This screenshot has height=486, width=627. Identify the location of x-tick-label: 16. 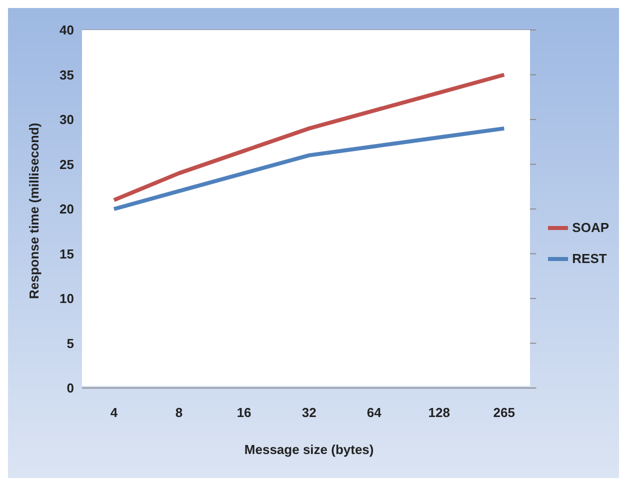
(244, 412).